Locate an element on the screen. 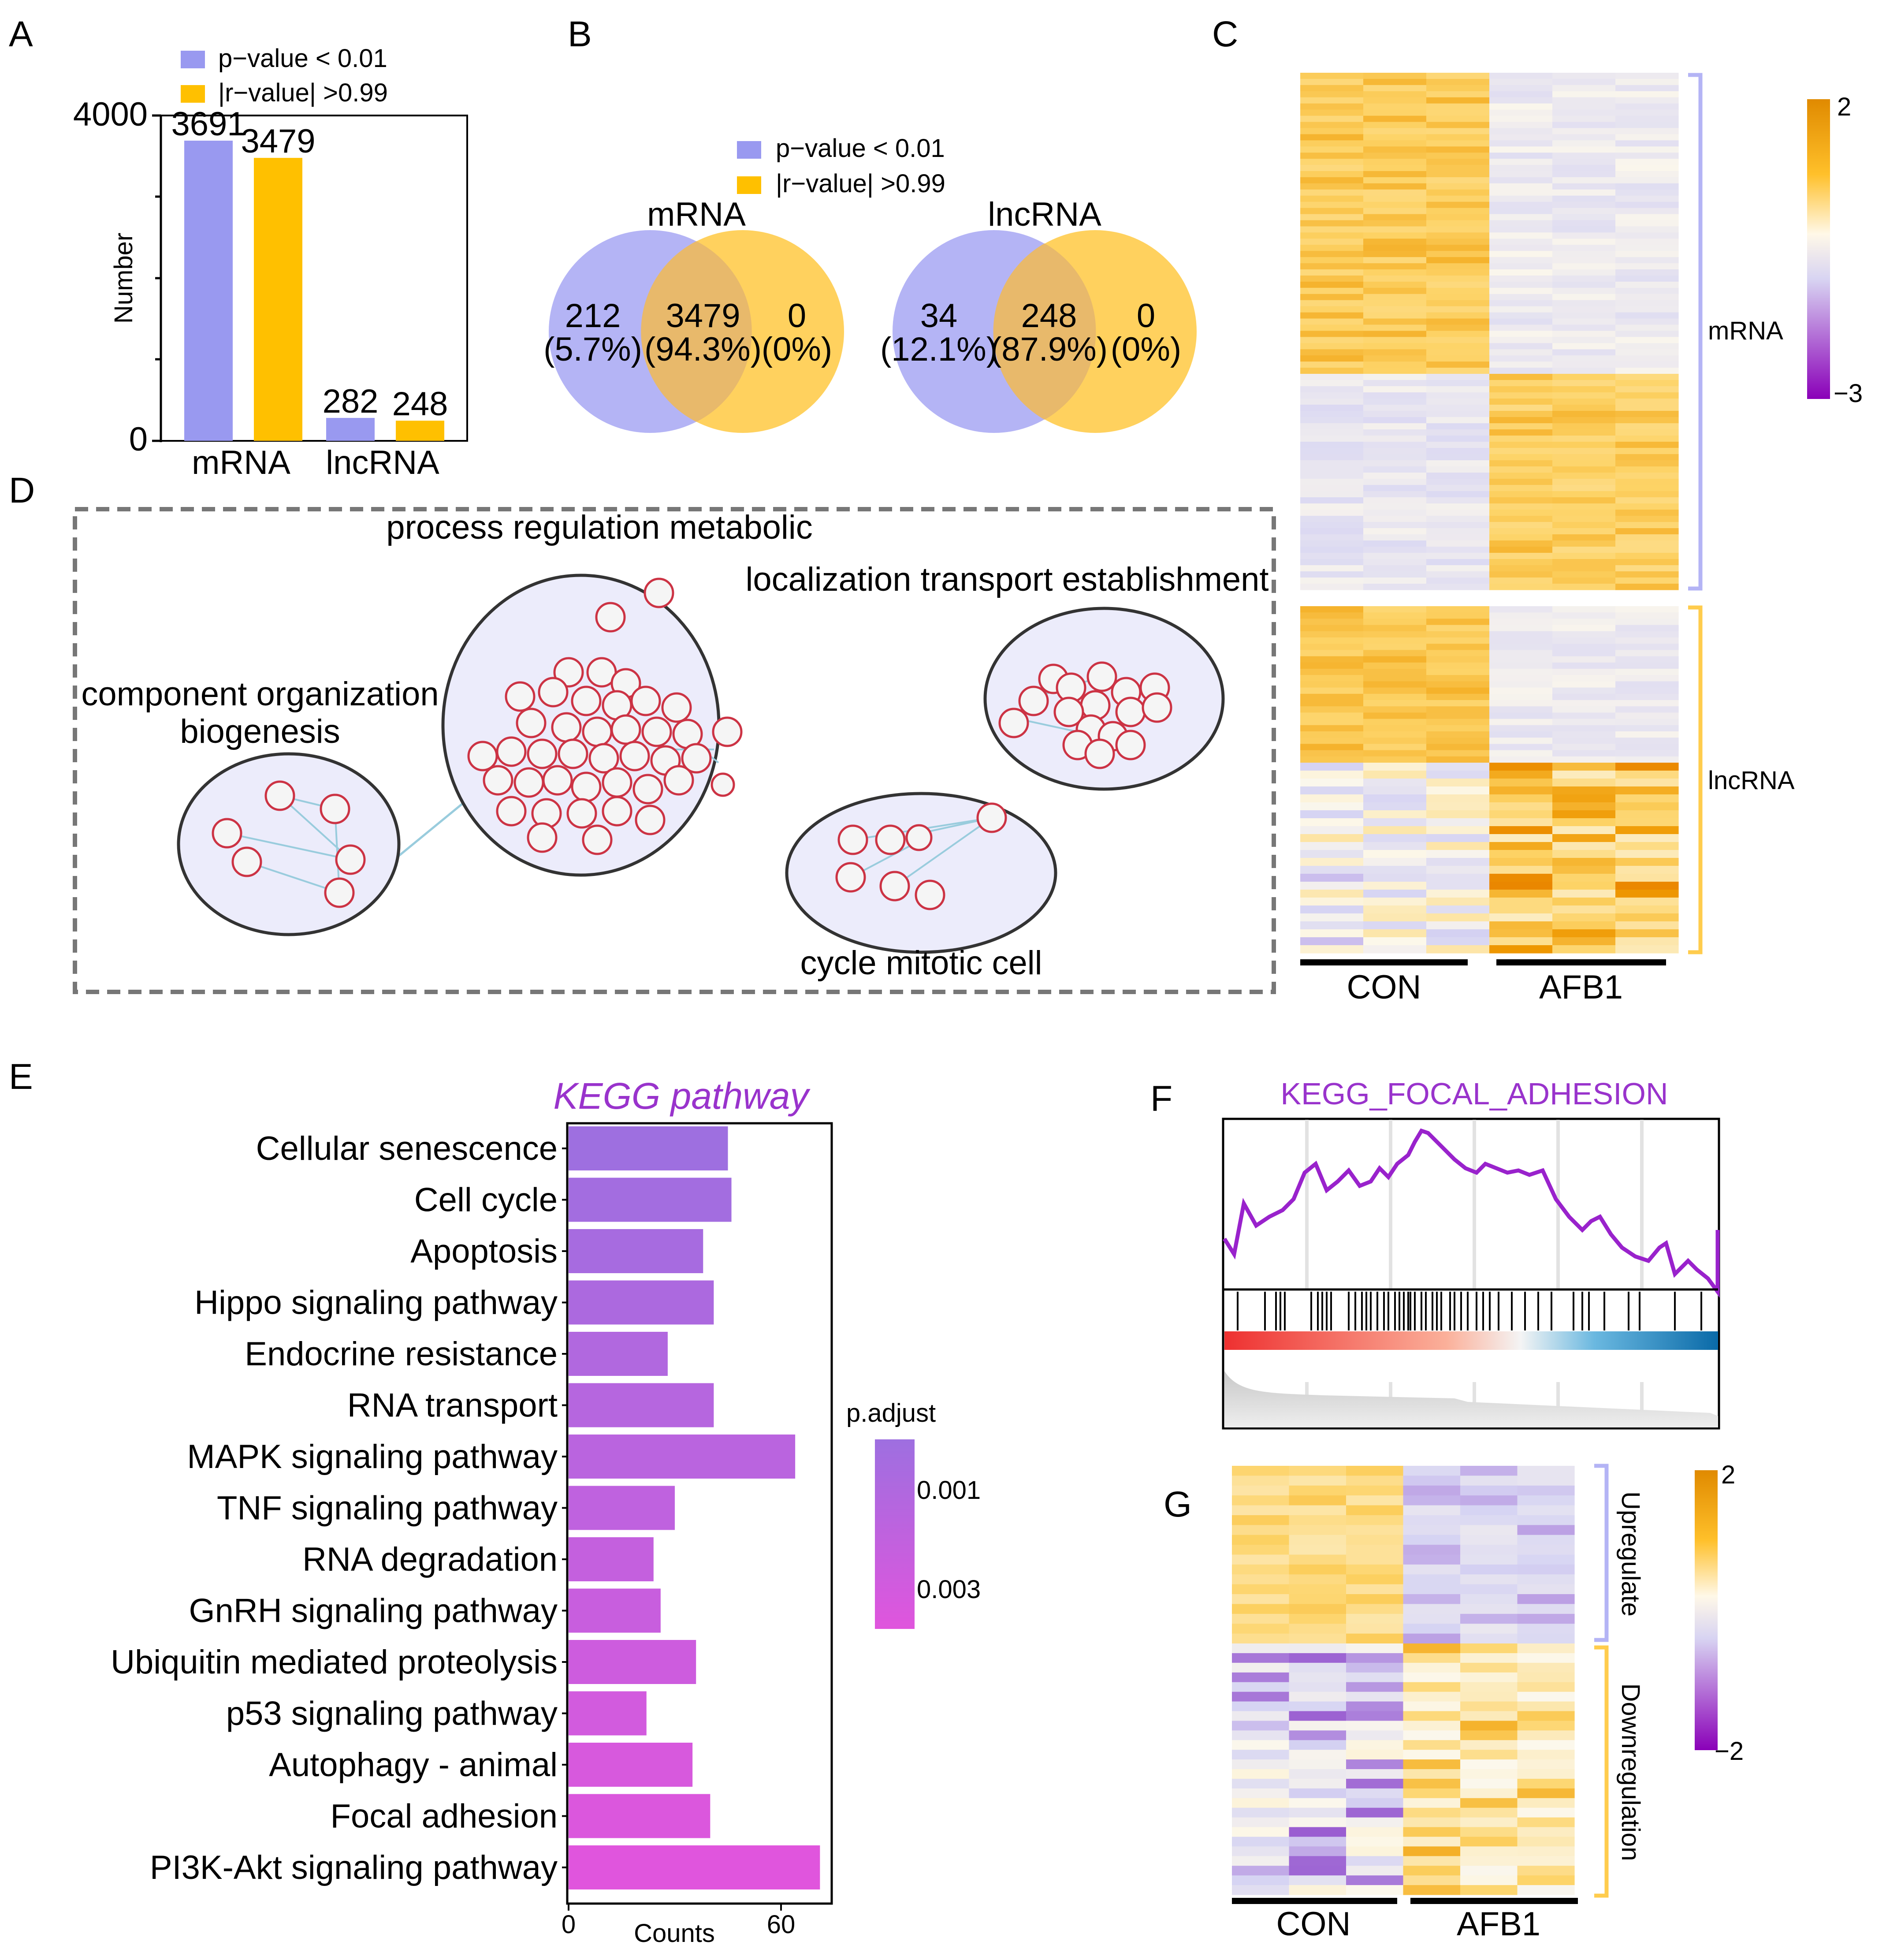 This screenshot has height=1960, width=1886. pathway-label: RNA transport is located at coordinates (452, 1405).